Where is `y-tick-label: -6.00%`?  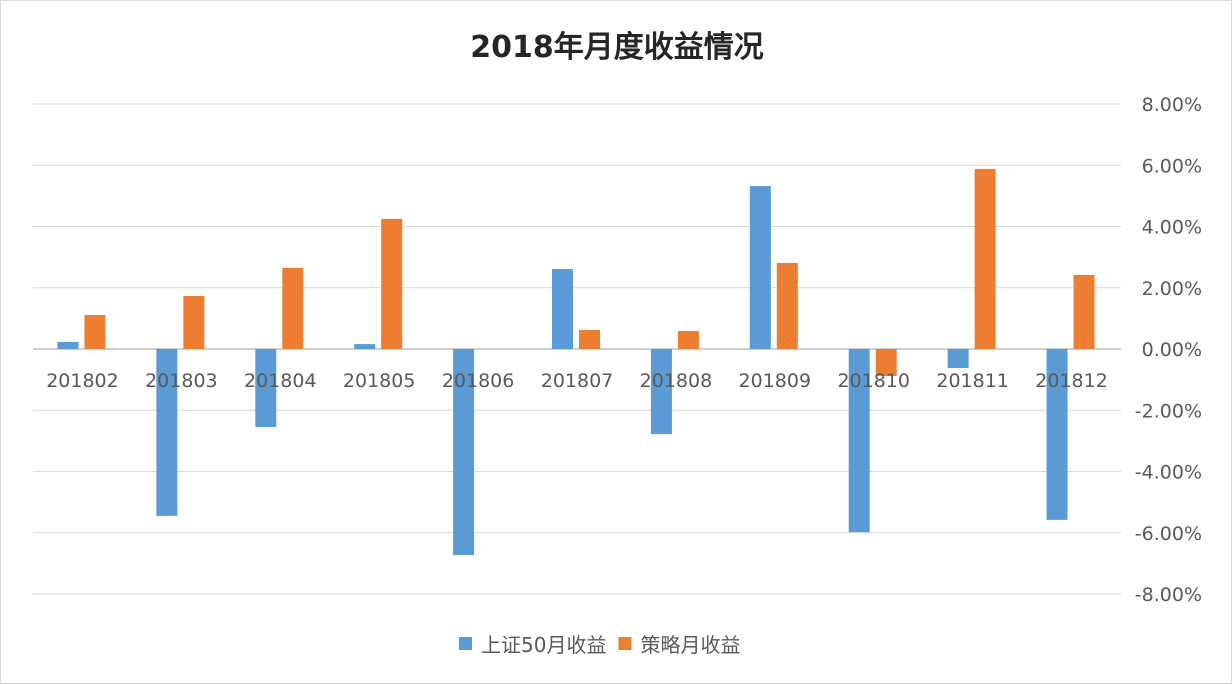 y-tick-label: -6.00% is located at coordinates (1168, 534).